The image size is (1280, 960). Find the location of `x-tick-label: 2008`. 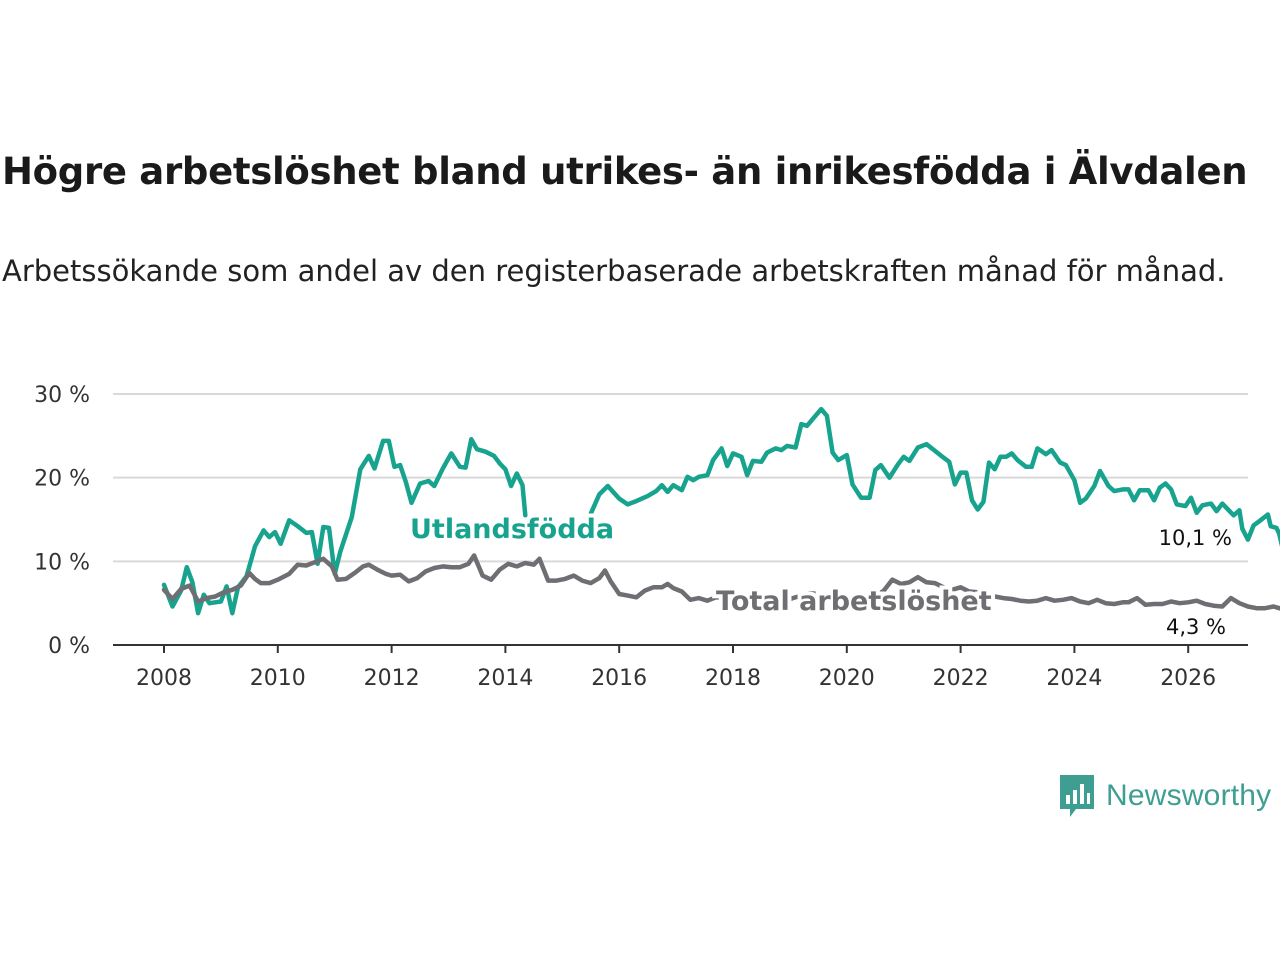

x-tick-label: 2008 is located at coordinates (164, 678).